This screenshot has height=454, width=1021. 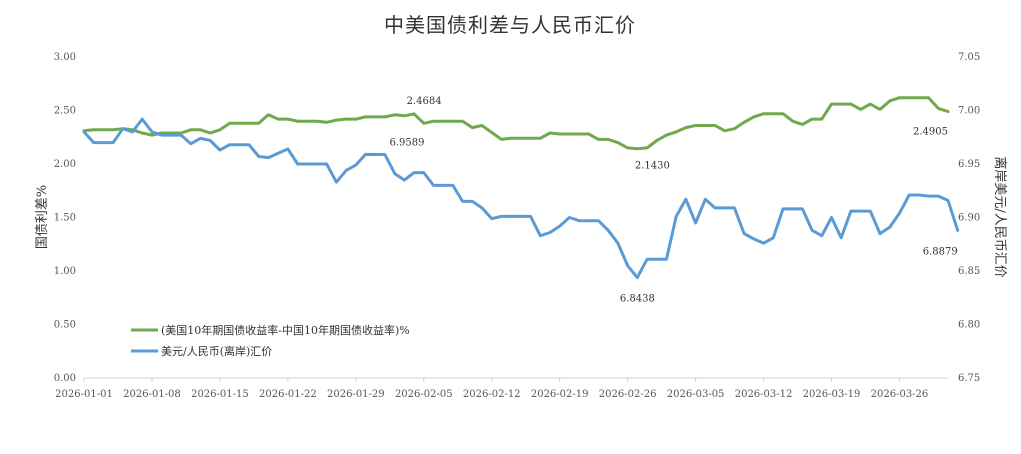 What do you see at coordinates (930, 132) in the screenshot?
I see `data-label-4: 2.4905` at bounding box center [930, 132].